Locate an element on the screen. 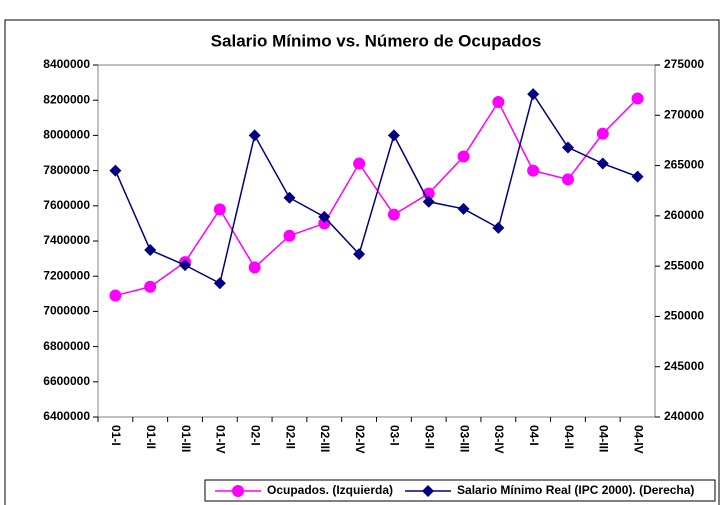 The height and width of the screenshot is (505, 725). y-tick-label: 8000000 is located at coordinates (66, 135).